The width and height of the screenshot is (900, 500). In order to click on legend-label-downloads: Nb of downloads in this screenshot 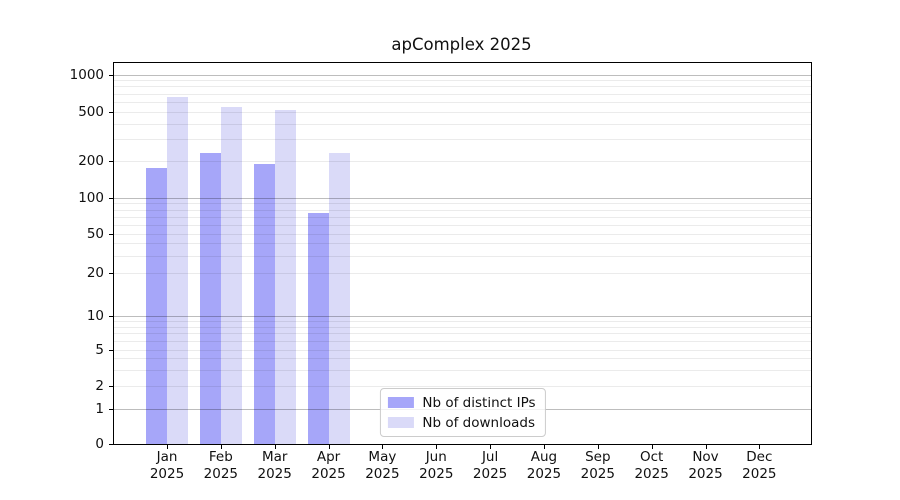, I will do `click(478, 422)`.